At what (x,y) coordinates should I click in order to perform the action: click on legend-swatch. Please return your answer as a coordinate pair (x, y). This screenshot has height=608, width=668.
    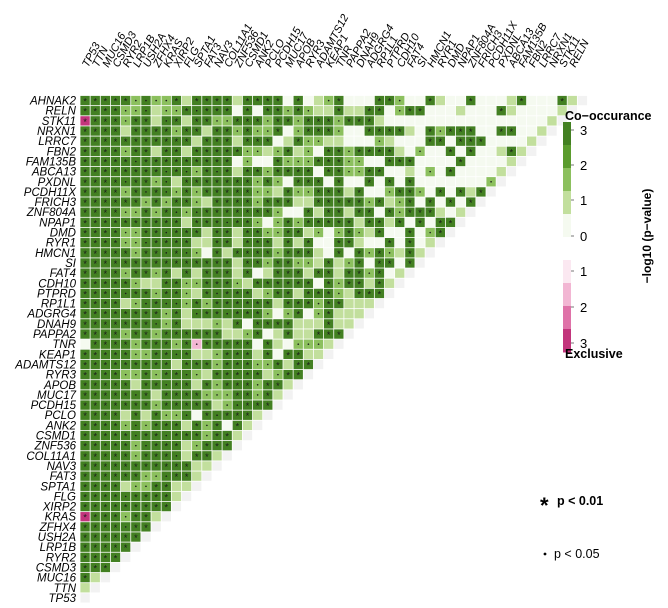
    Looking at the image, I should click on (567, 249).